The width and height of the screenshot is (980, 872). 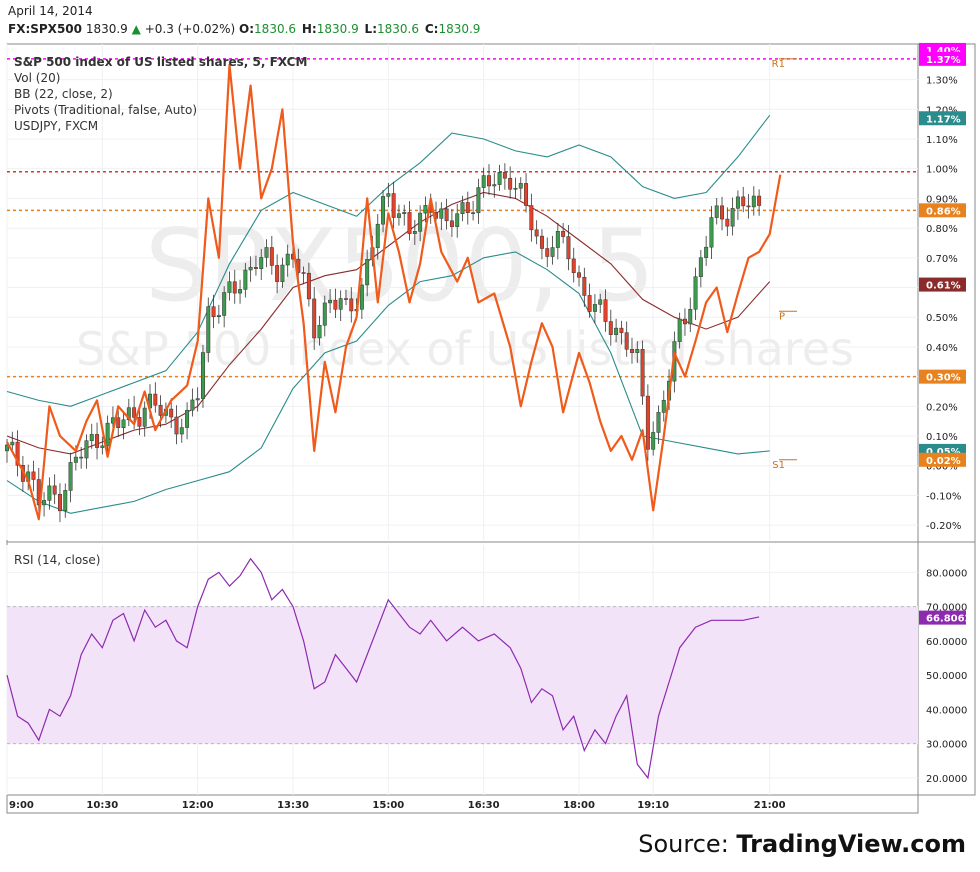 I want to click on price-tick-label: 0.40%, so click(x=942, y=348).